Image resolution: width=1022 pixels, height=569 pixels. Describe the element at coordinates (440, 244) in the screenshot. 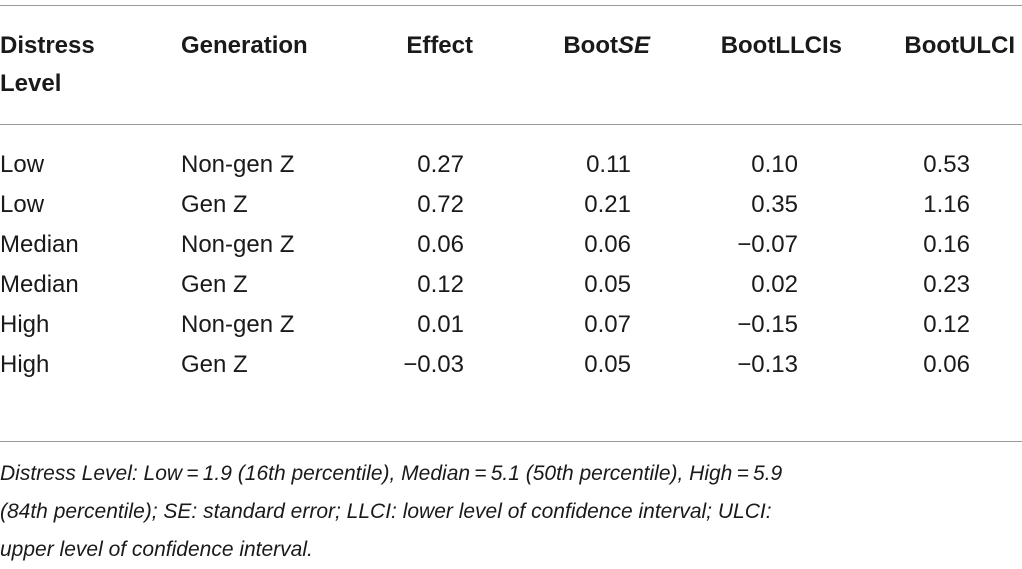

I see `cell-effect: 0.06` at that location.